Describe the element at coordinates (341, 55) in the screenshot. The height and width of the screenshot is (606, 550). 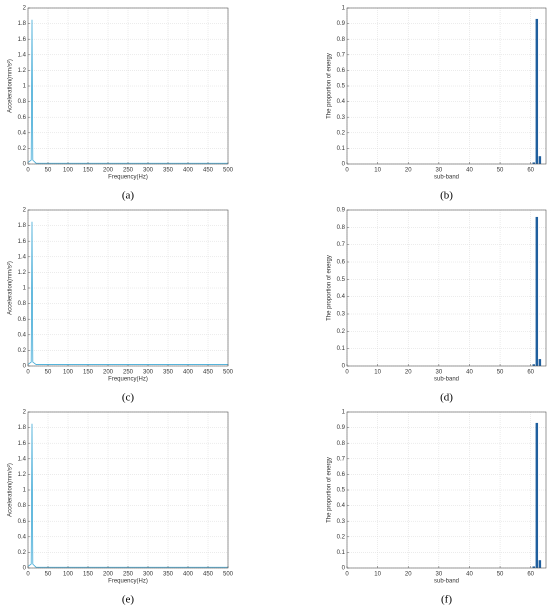
I see `y-tick-label: 0.7` at that location.